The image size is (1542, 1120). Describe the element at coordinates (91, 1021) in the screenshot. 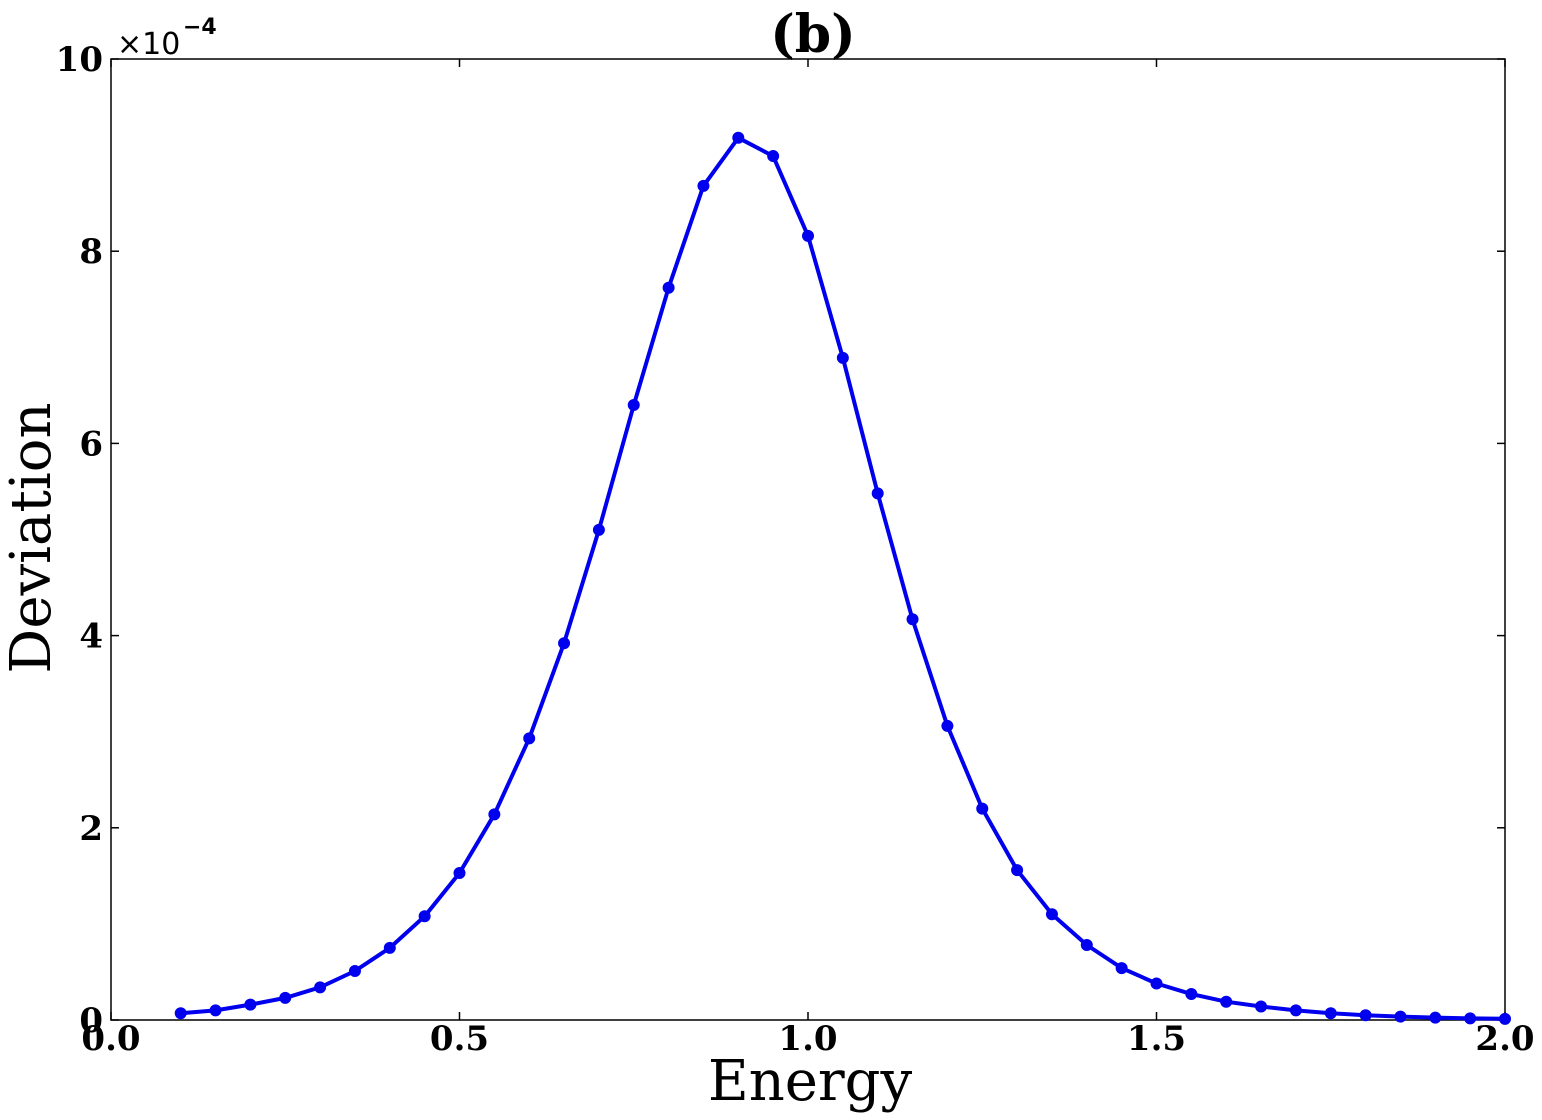

I see `y-tick-label: 0` at that location.